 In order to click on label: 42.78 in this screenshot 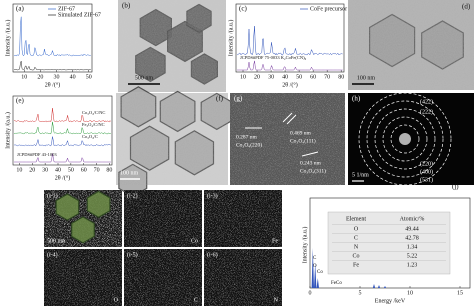, I will do `click(412, 238)`.